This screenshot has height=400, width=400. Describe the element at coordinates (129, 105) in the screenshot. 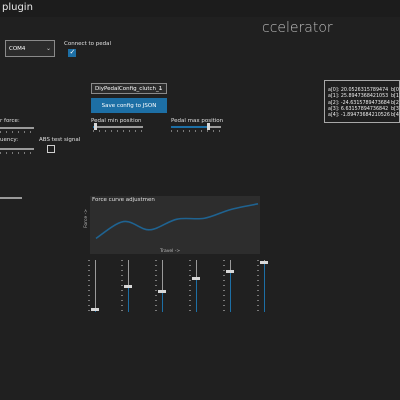

I see `save-config-button: Save config to JSON` at that location.